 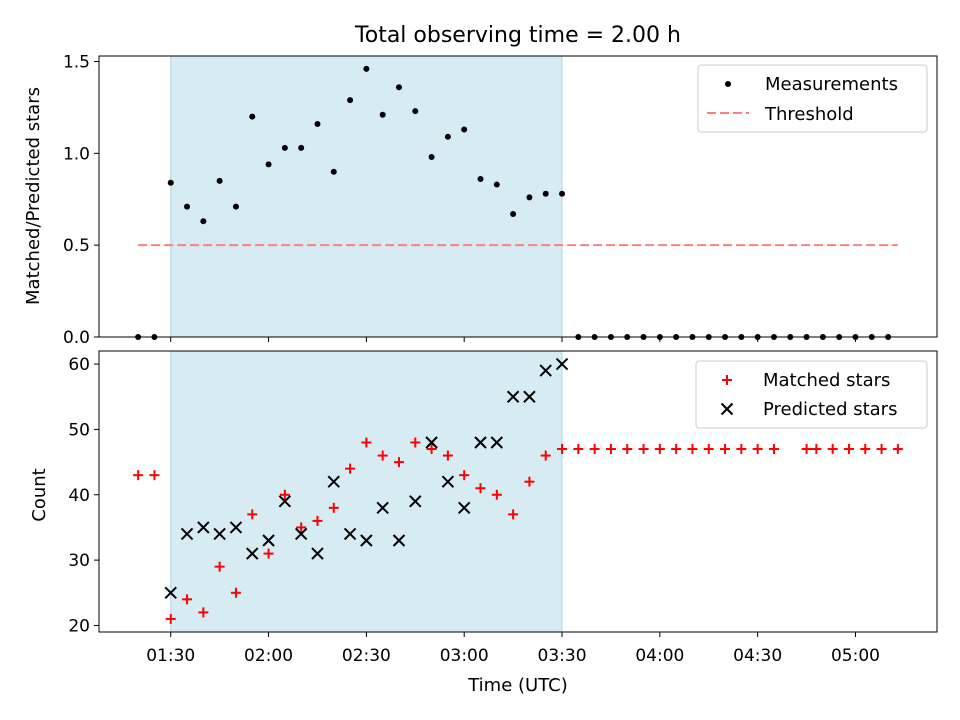 What do you see at coordinates (855, 656) in the screenshot?
I see `bottom-x-tick-label: 05:00` at bounding box center [855, 656].